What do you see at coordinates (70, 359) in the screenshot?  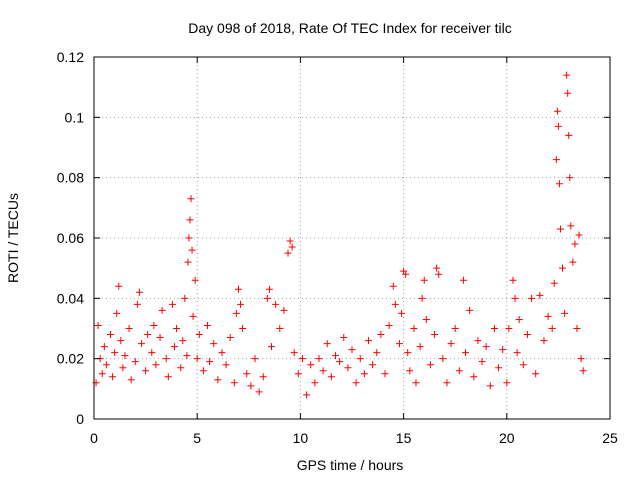 I see `y-tick-label: 0.02` at bounding box center [70, 359].